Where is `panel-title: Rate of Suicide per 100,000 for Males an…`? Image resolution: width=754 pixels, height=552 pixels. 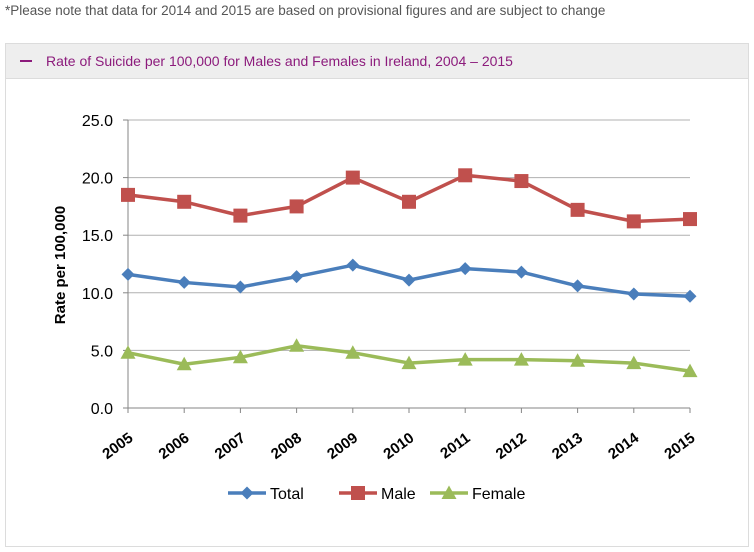 panel-title: Rate of Suicide per 100,000 for Males an… is located at coordinates (279, 61).